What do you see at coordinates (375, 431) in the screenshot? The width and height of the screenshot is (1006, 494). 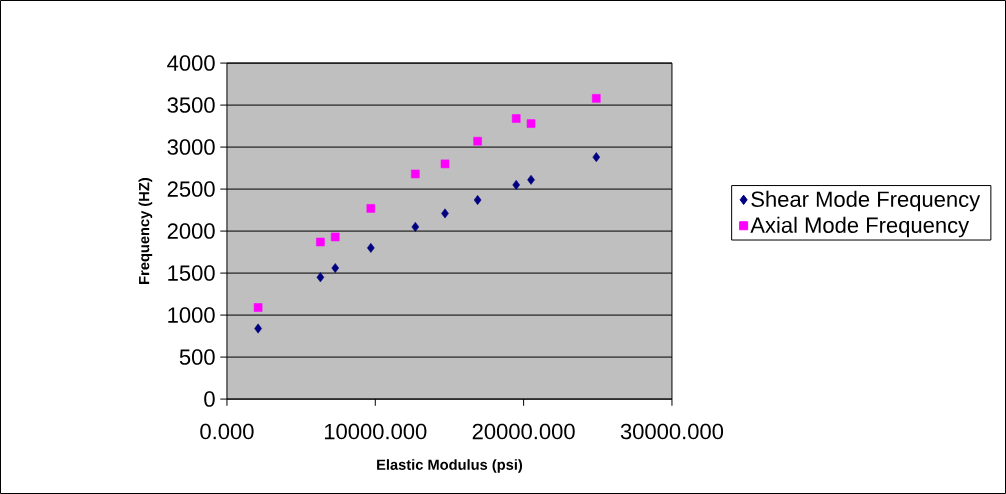 I see `x-tick-label: 10000.000` at bounding box center [375, 431].